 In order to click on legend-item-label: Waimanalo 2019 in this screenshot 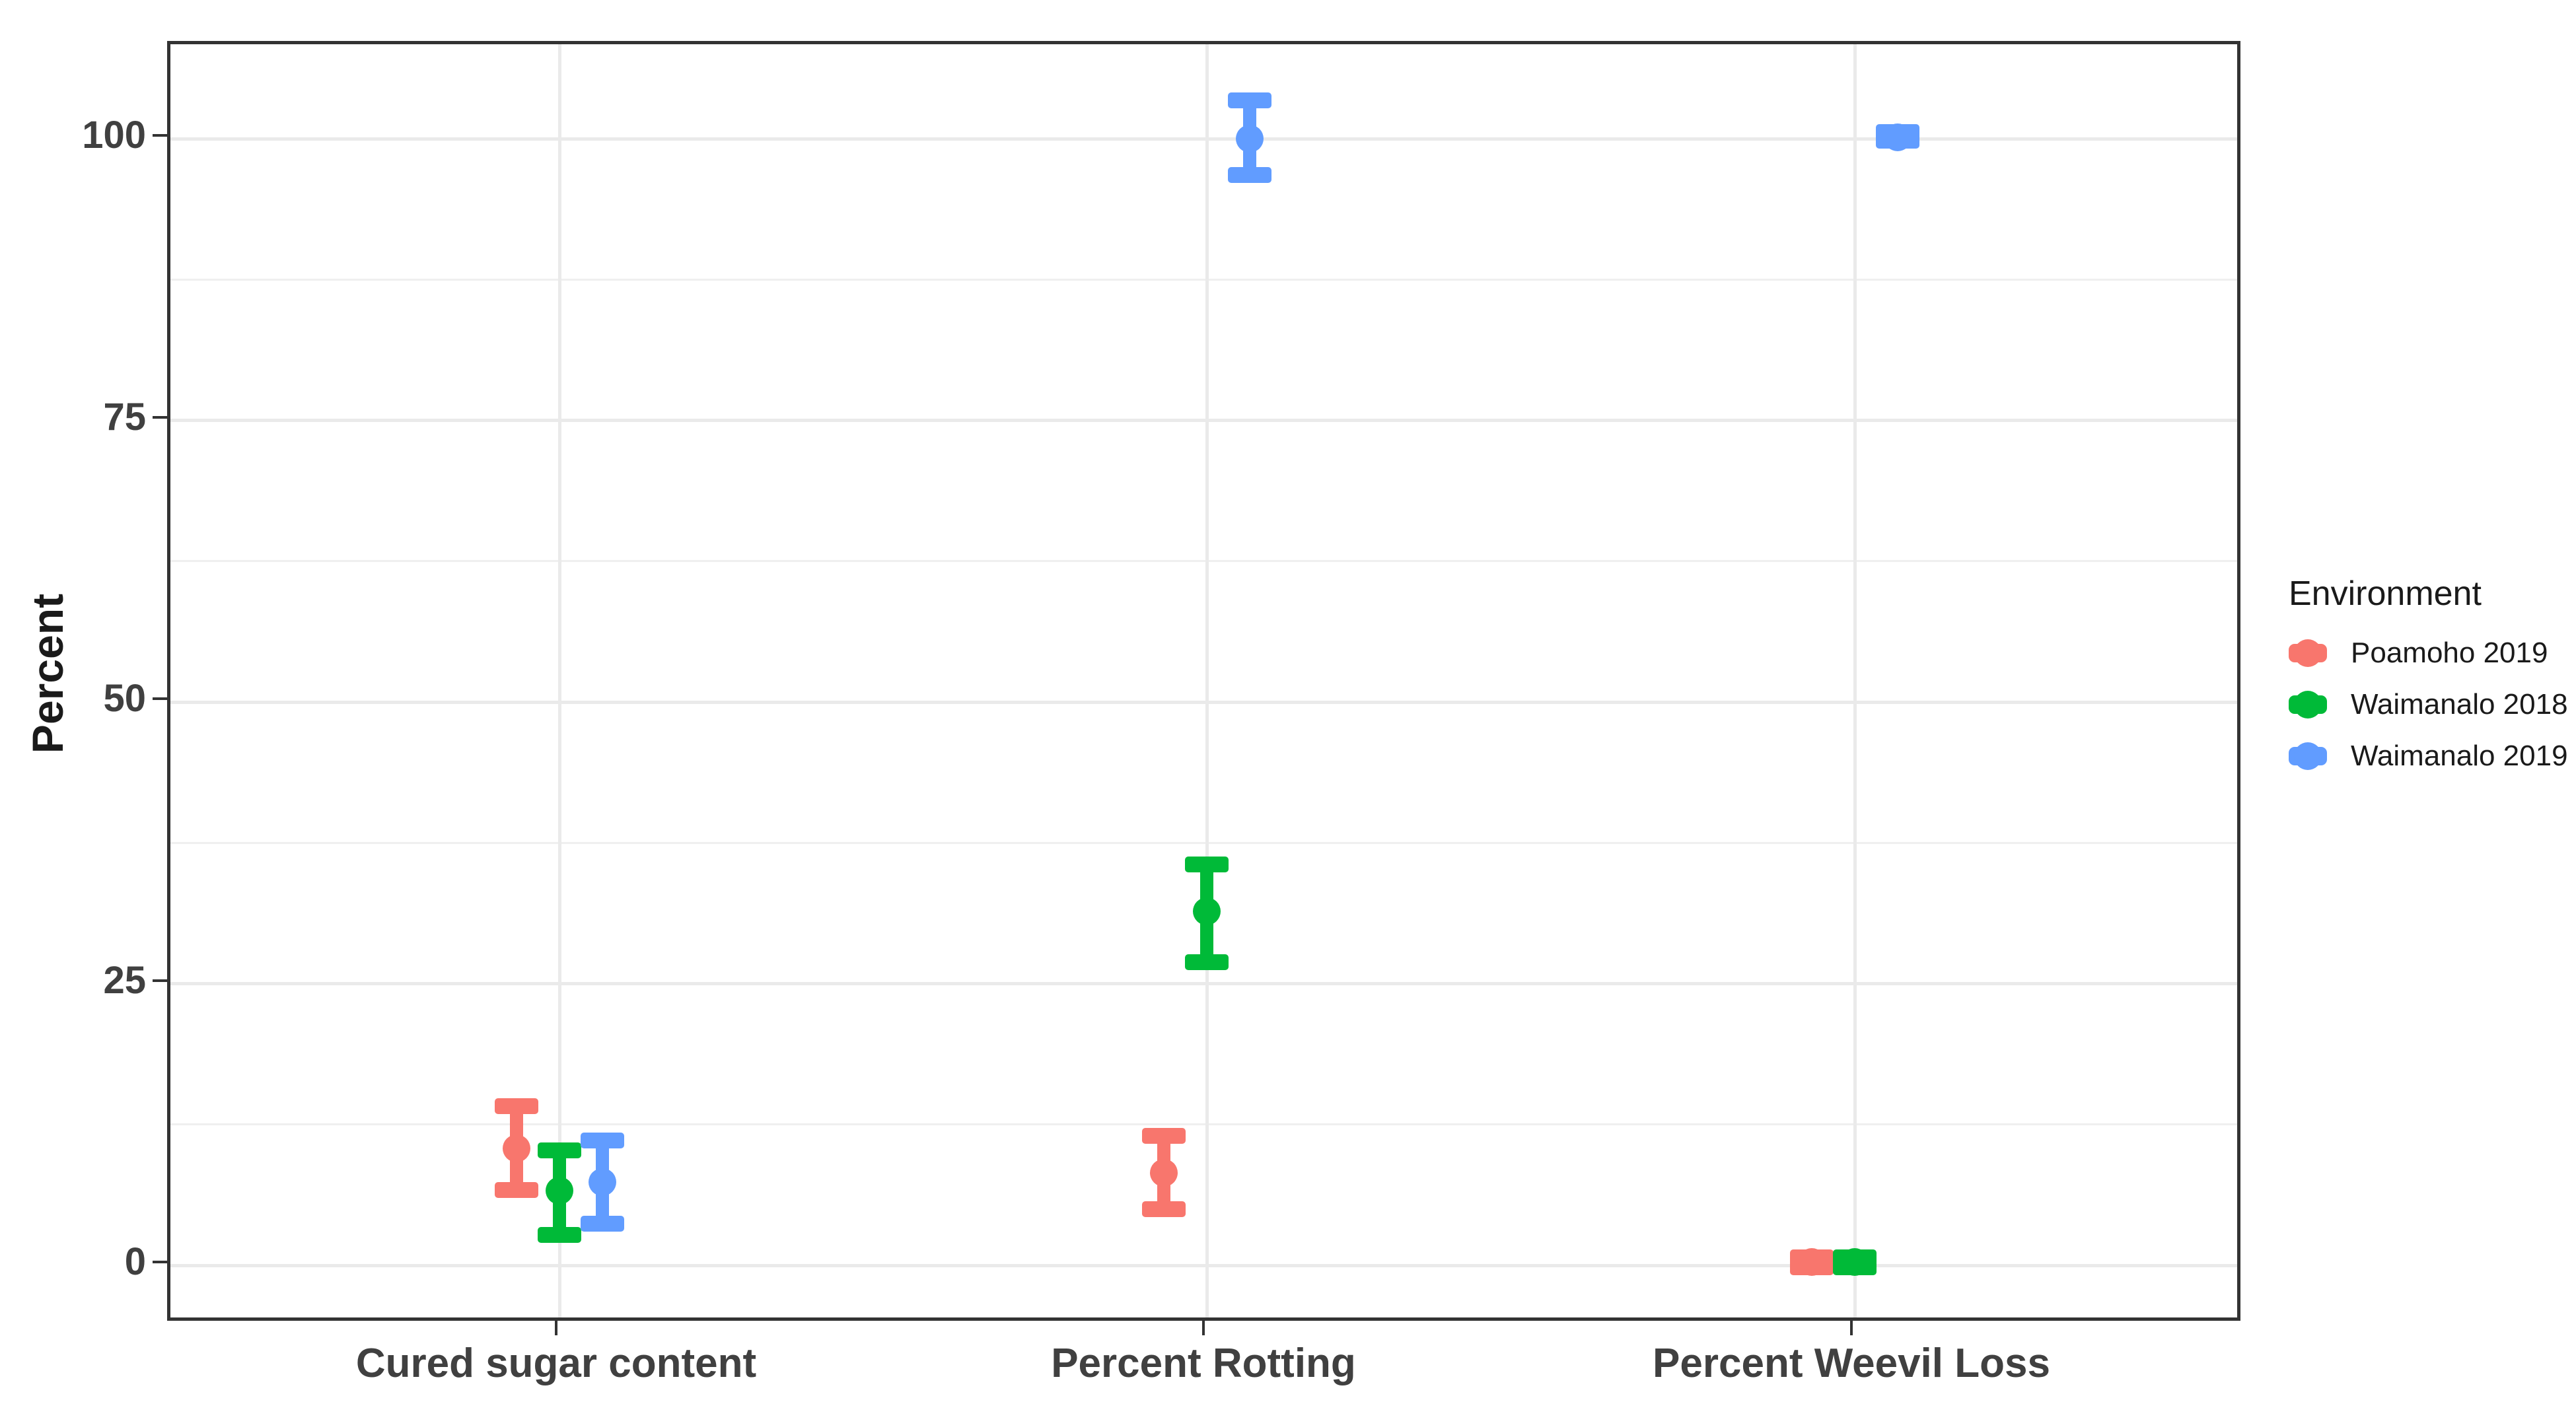, I will do `click(2459, 756)`.